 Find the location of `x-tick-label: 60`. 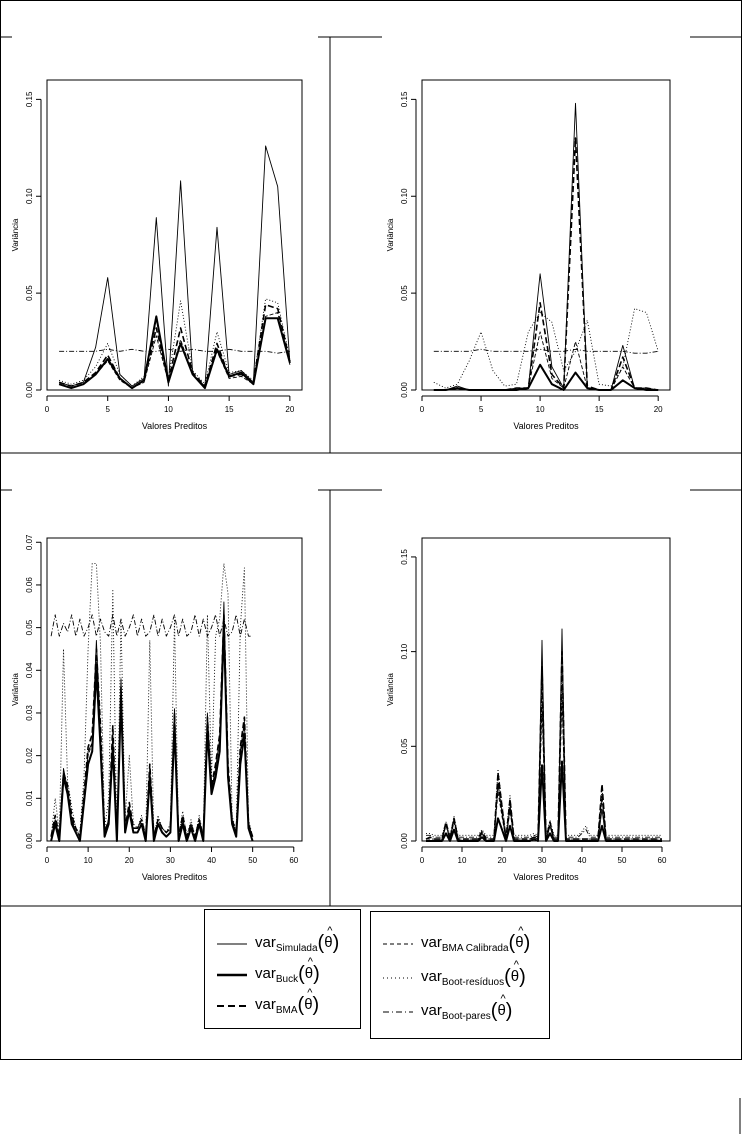

x-tick-label: 60 is located at coordinates (662, 860).